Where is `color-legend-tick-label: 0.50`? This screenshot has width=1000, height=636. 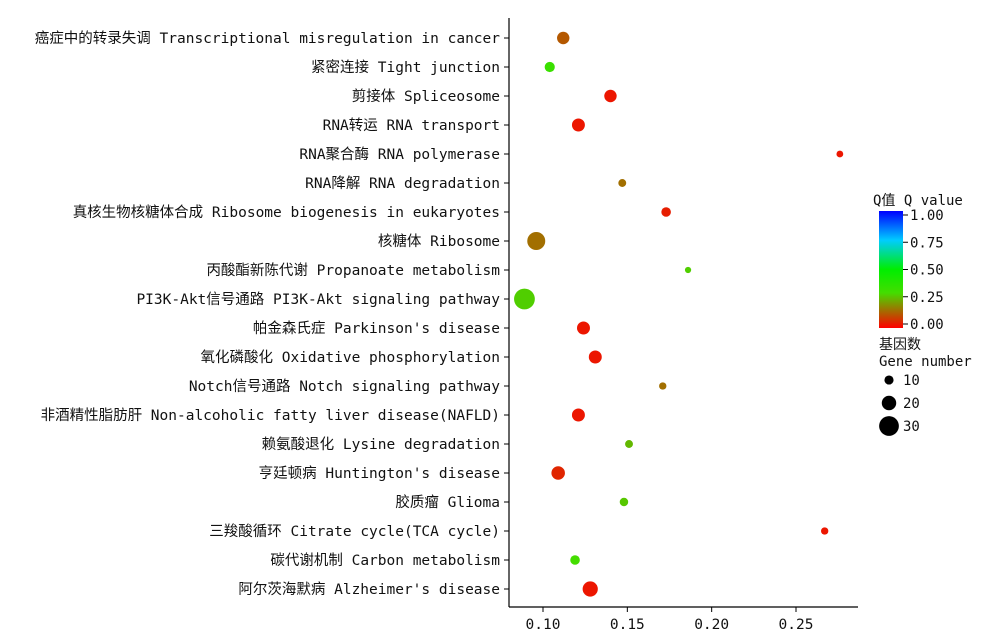
color-legend-tick-label: 0.50 is located at coordinates (927, 271).